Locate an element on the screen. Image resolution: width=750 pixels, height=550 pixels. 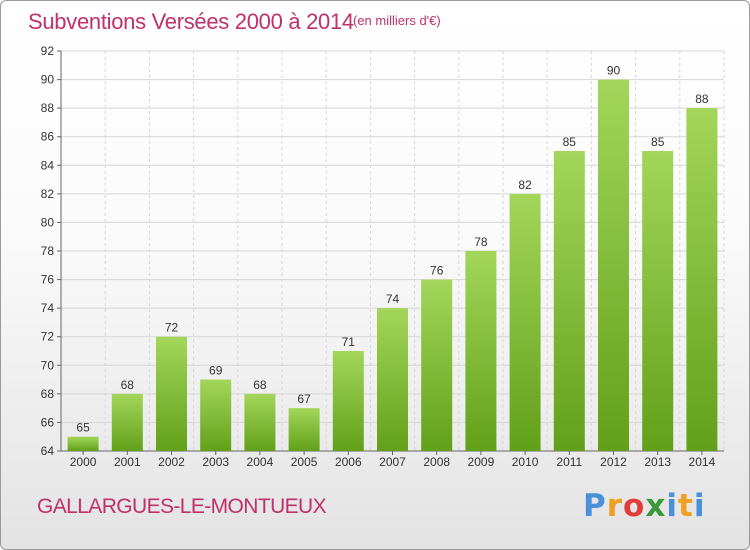
y-tick-label: 82 is located at coordinates (48, 194).